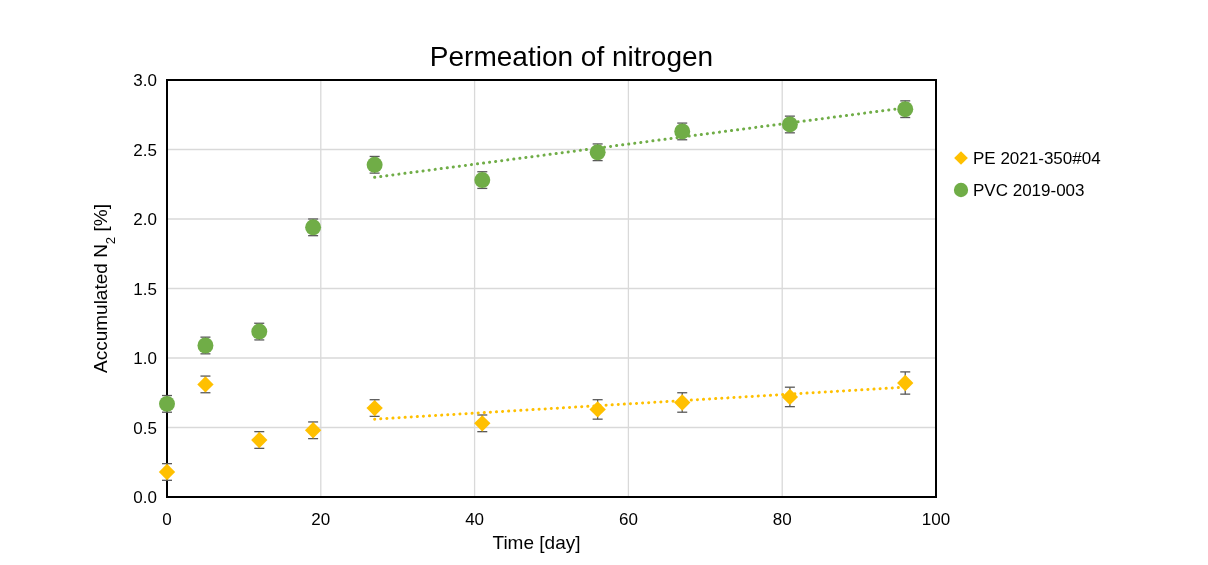  What do you see at coordinates (321, 519) in the screenshot?
I see `x-tick-label: 20` at bounding box center [321, 519].